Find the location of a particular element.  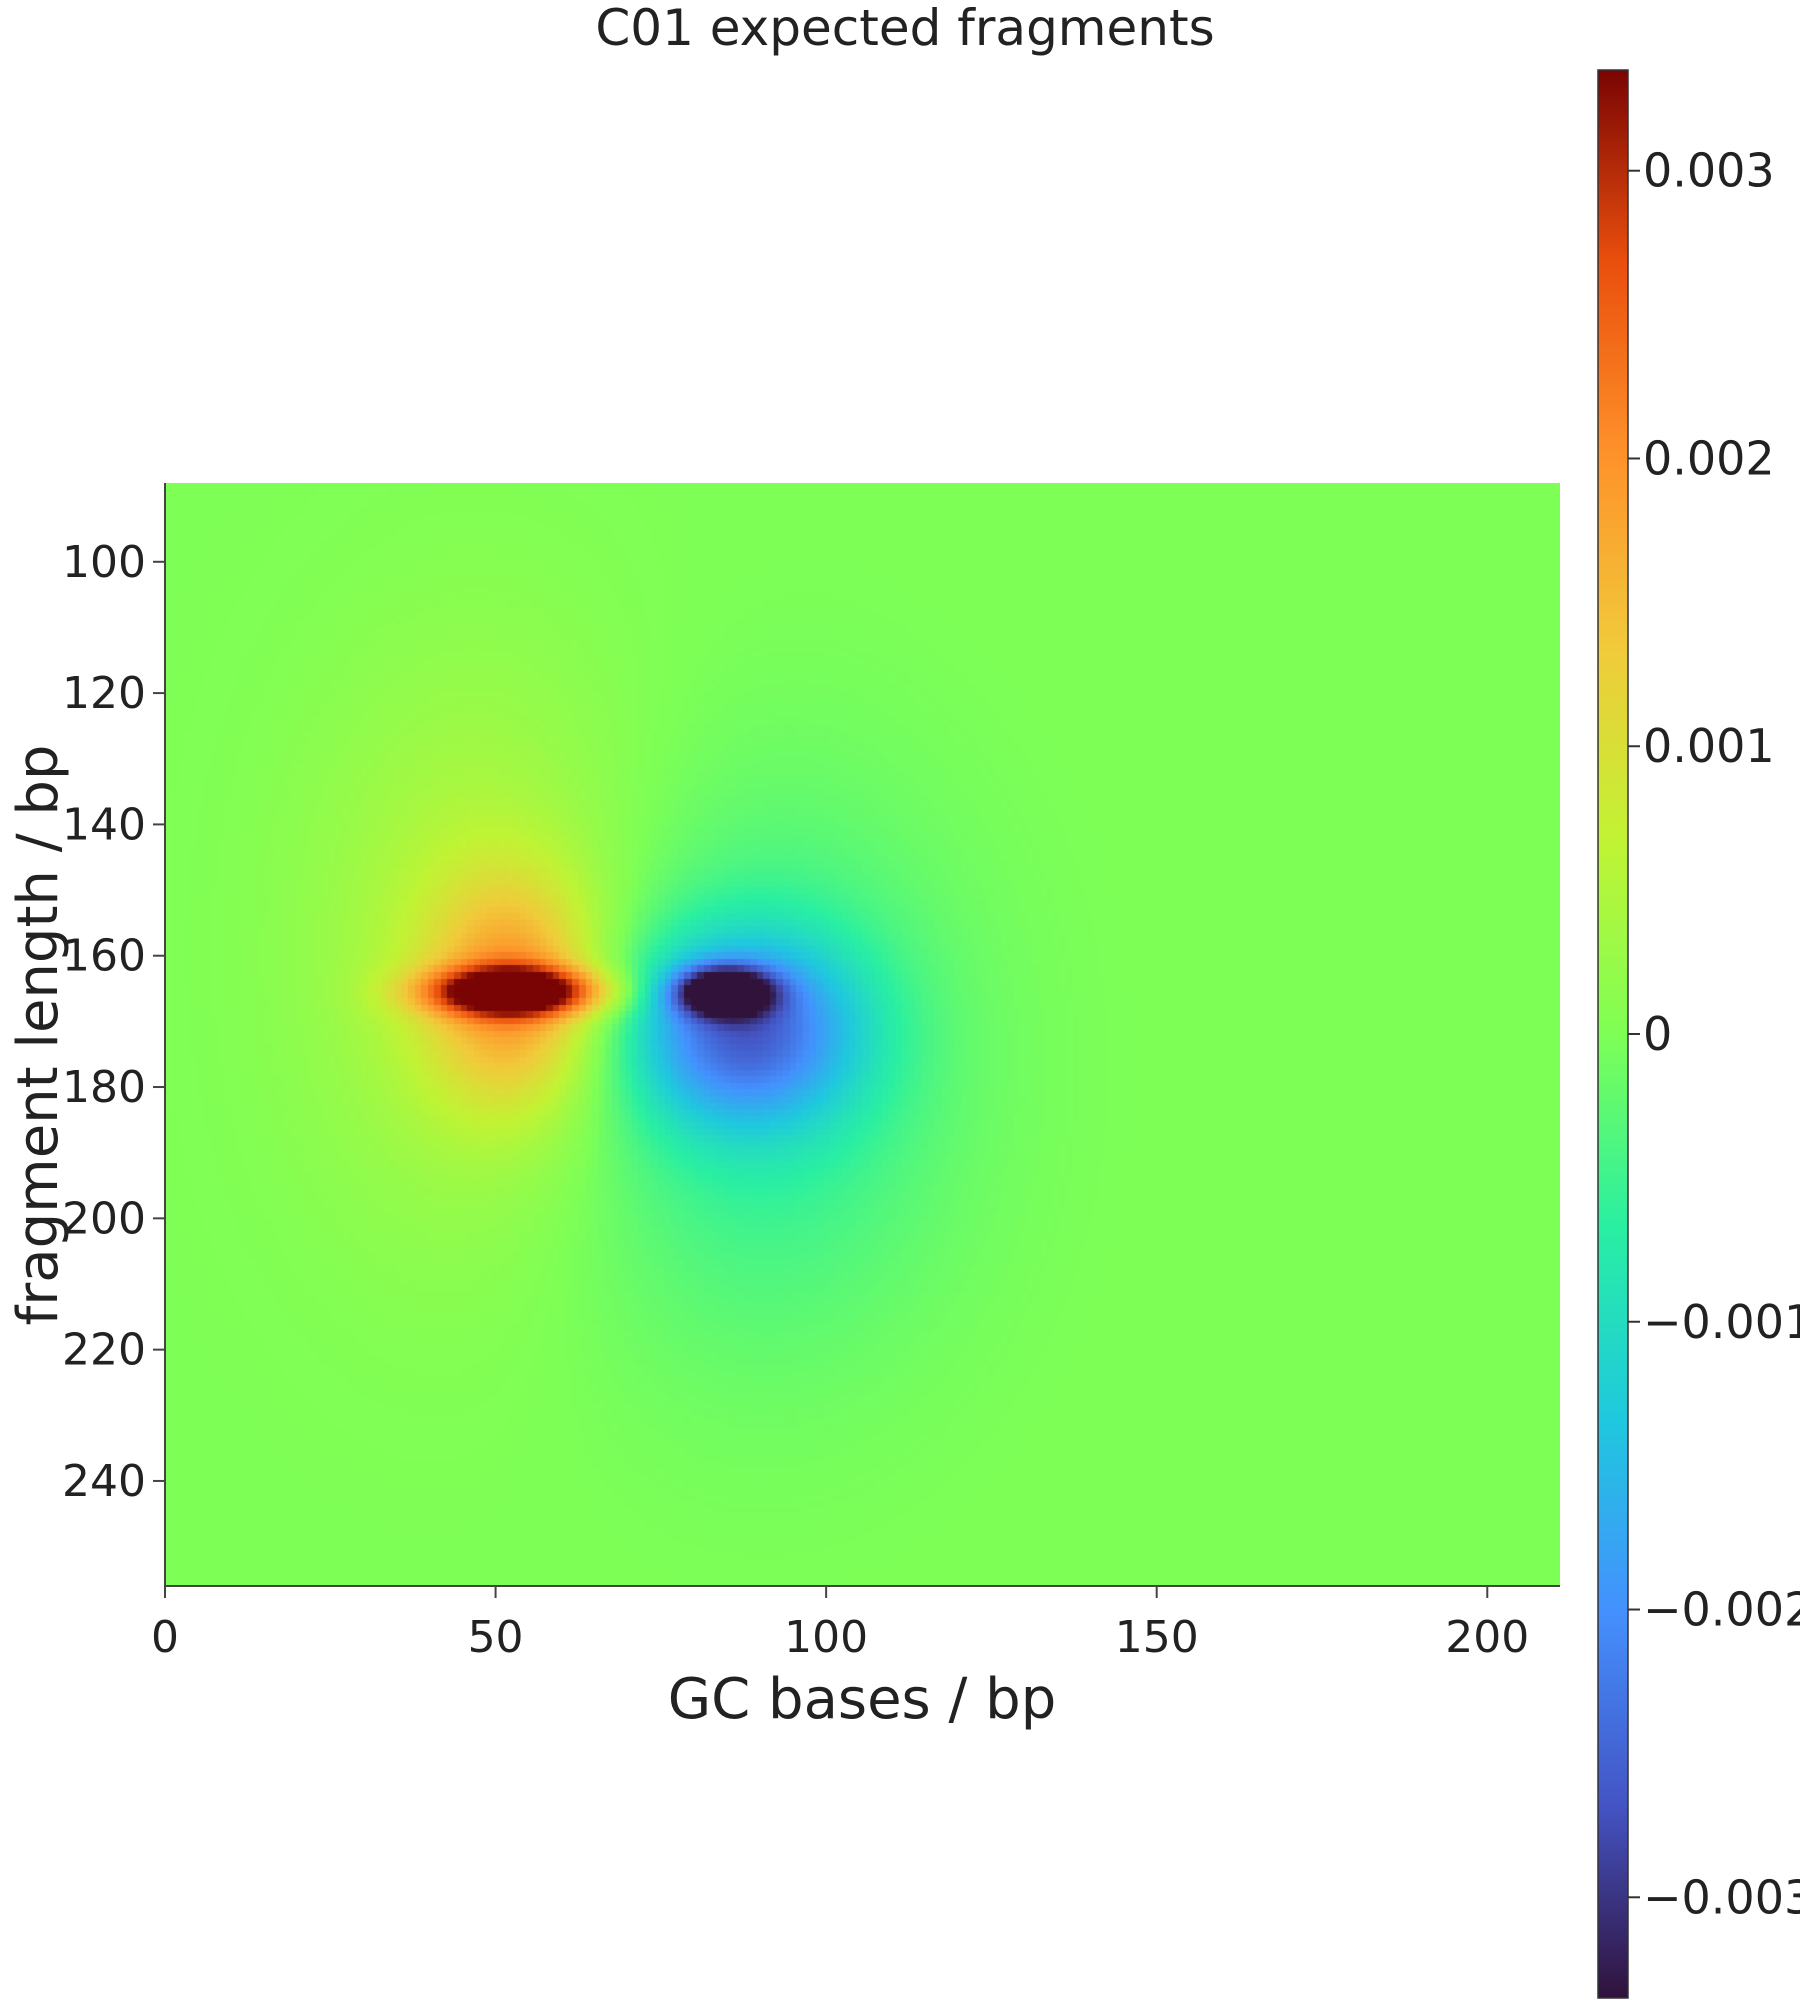

colorbar-tick-label: −0.001 is located at coordinates (1721, 1322).